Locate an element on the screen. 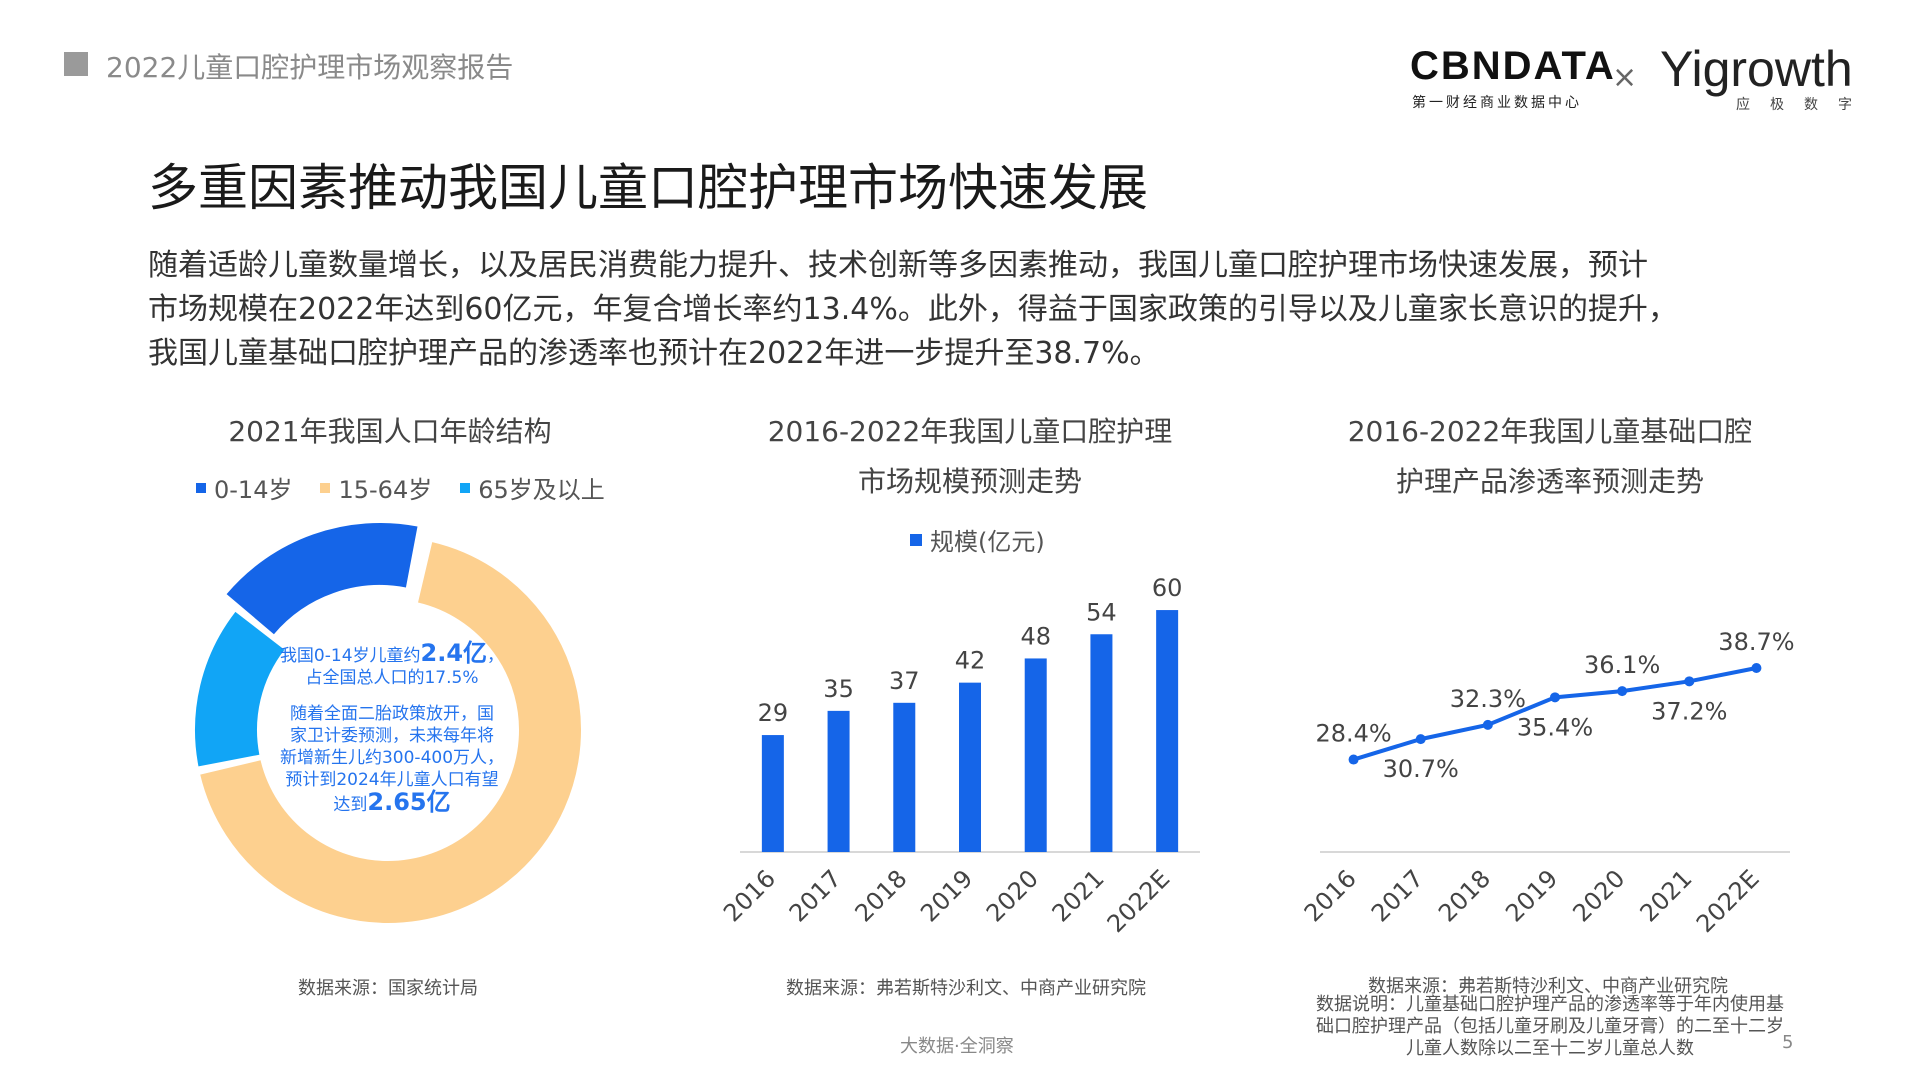 The height and width of the screenshot is (1079, 1919). point-value-label: 38.7% is located at coordinates (1756, 642).